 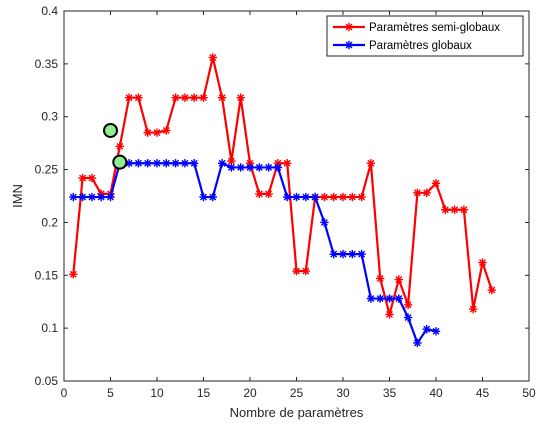 What do you see at coordinates (47, 381) in the screenshot?
I see `y-tick-label: 0.05` at bounding box center [47, 381].